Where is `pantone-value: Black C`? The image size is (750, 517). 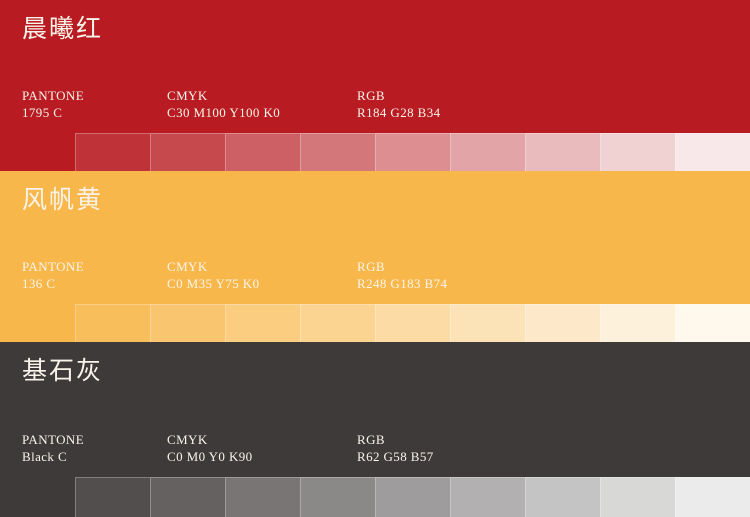 pantone-value: Black C is located at coordinates (45, 456).